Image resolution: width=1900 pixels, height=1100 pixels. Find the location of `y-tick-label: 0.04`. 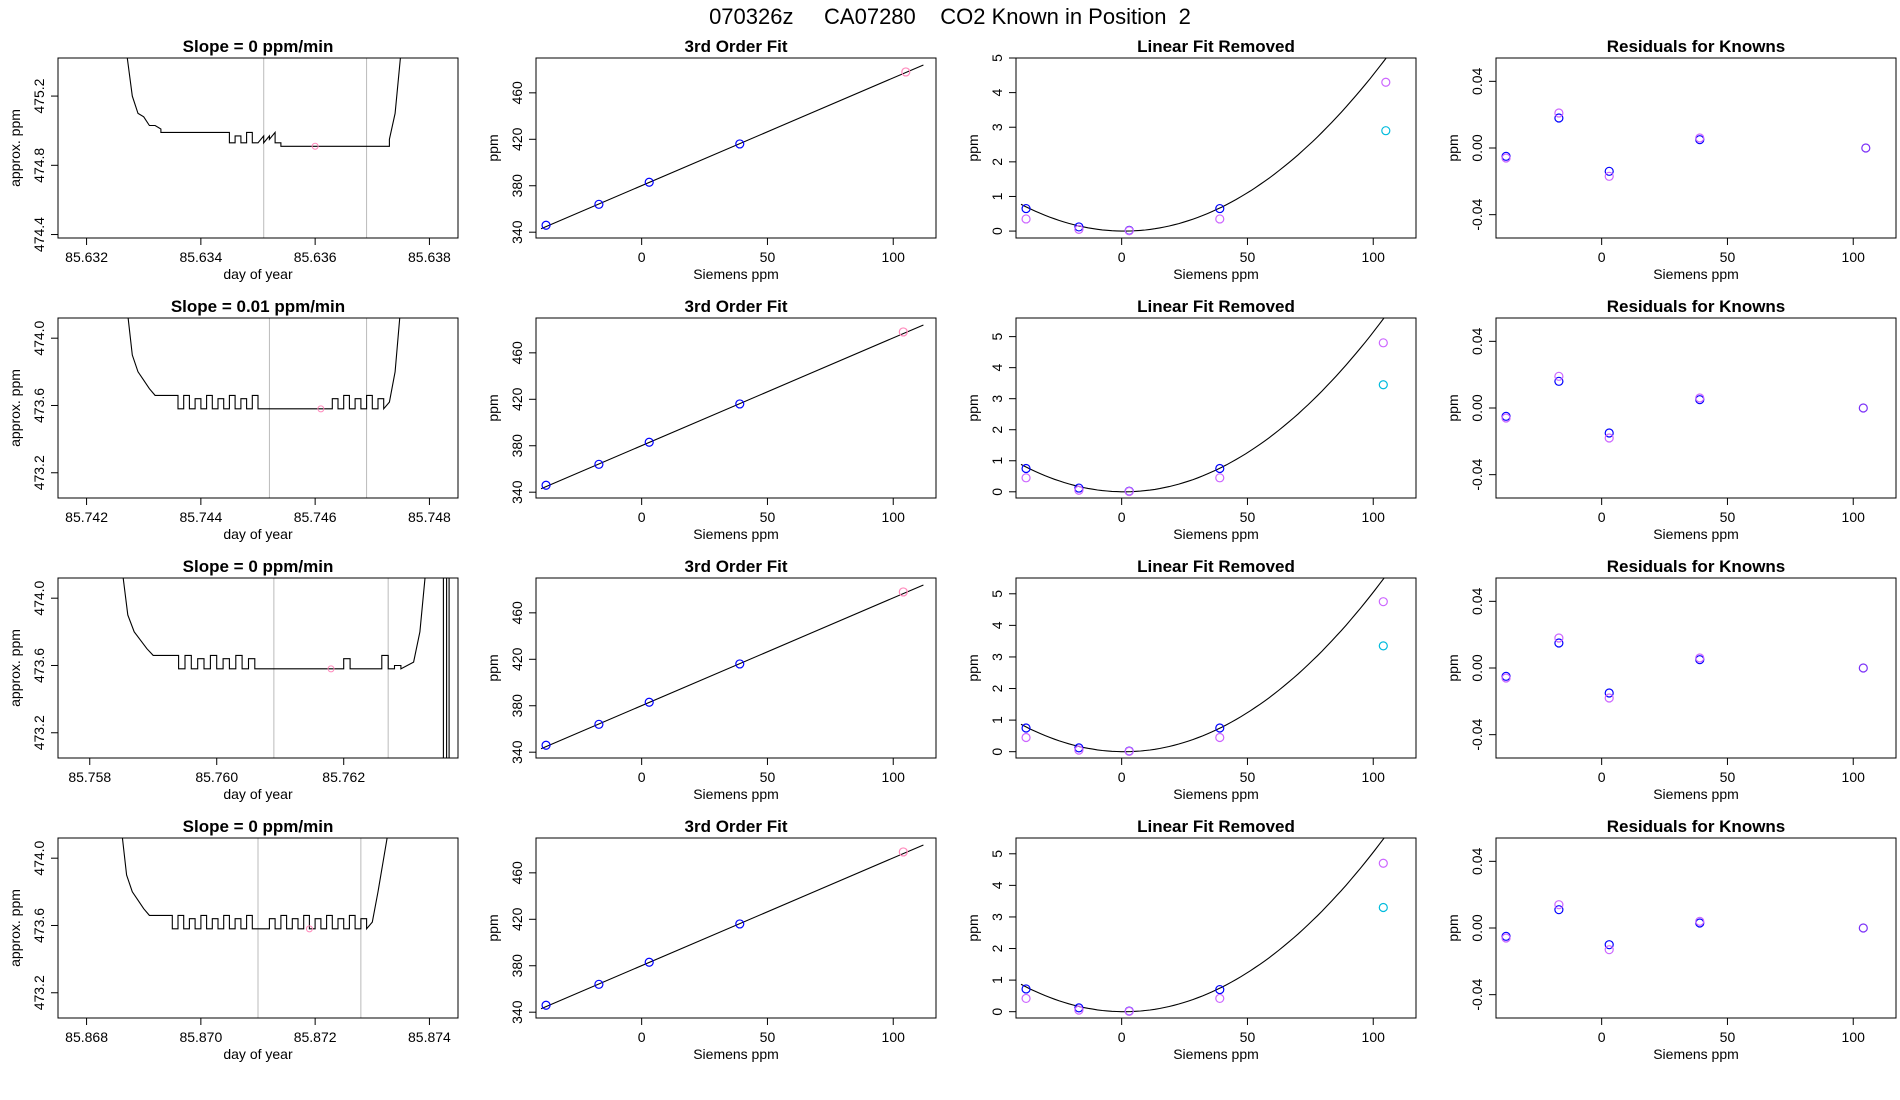

y-tick-label: 0.04 is located at coordinates (1477, 340).